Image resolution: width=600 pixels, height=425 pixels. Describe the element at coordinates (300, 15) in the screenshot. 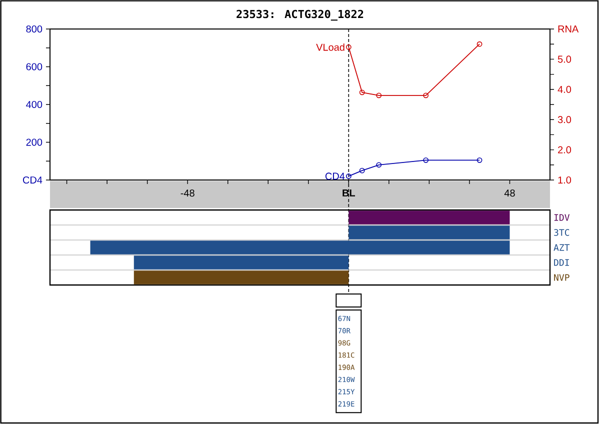

I see `chart-title: 23533: ACTG320_1822` at that location.